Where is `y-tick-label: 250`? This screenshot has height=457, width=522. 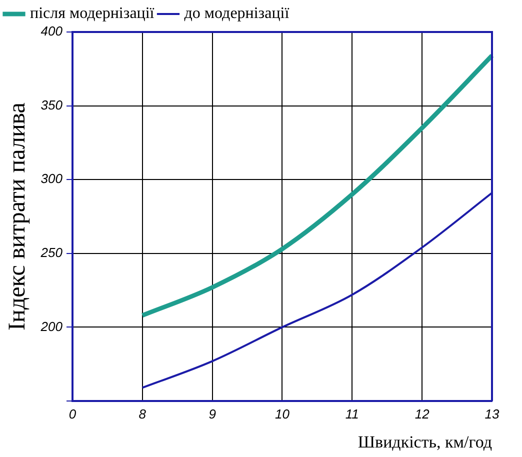 y-tick-label: 250 is located at coordinates (52, 252).